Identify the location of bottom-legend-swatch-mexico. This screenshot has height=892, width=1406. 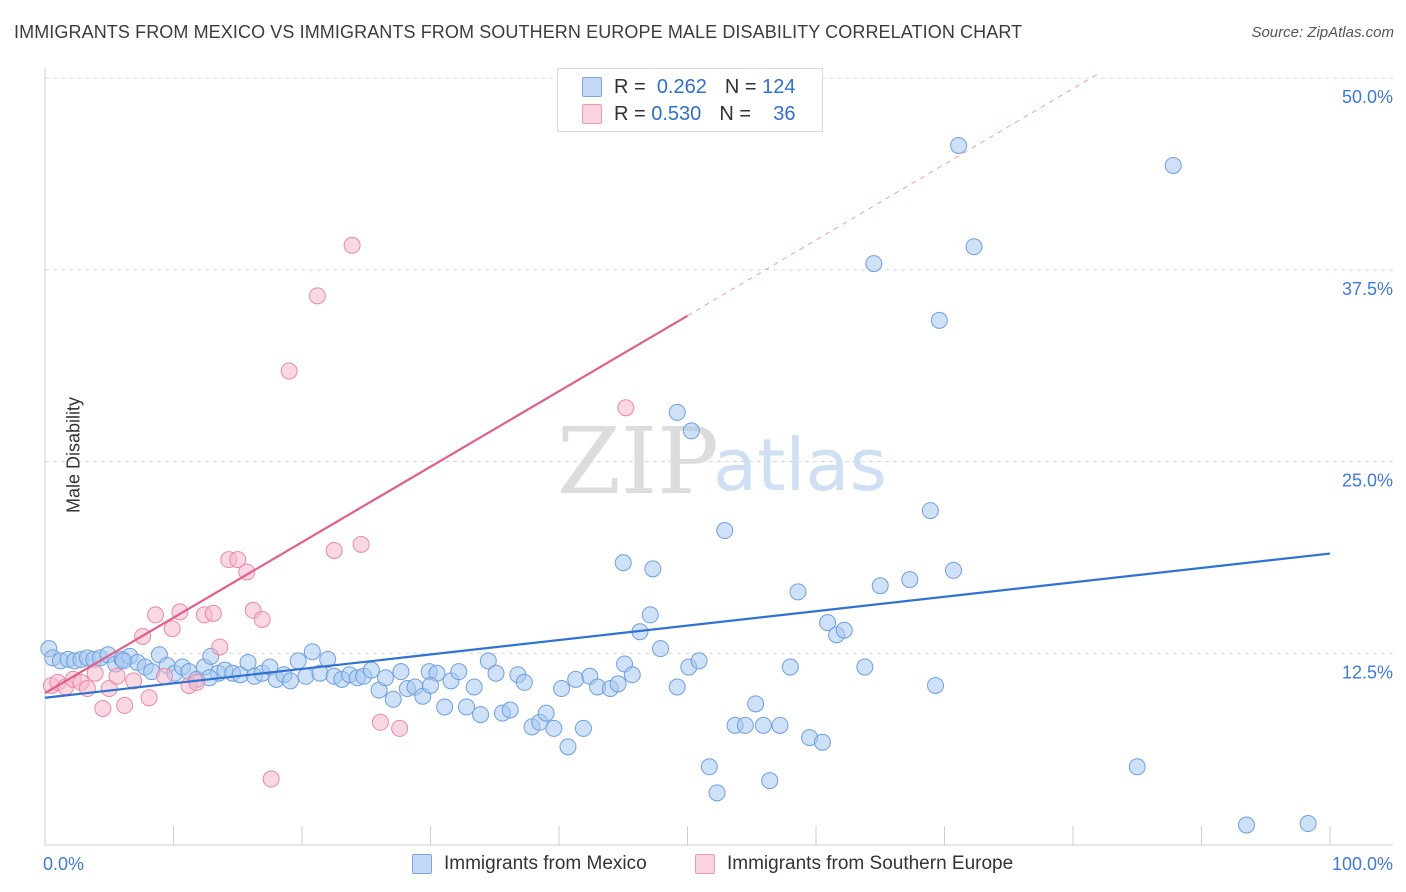
(422, 864).